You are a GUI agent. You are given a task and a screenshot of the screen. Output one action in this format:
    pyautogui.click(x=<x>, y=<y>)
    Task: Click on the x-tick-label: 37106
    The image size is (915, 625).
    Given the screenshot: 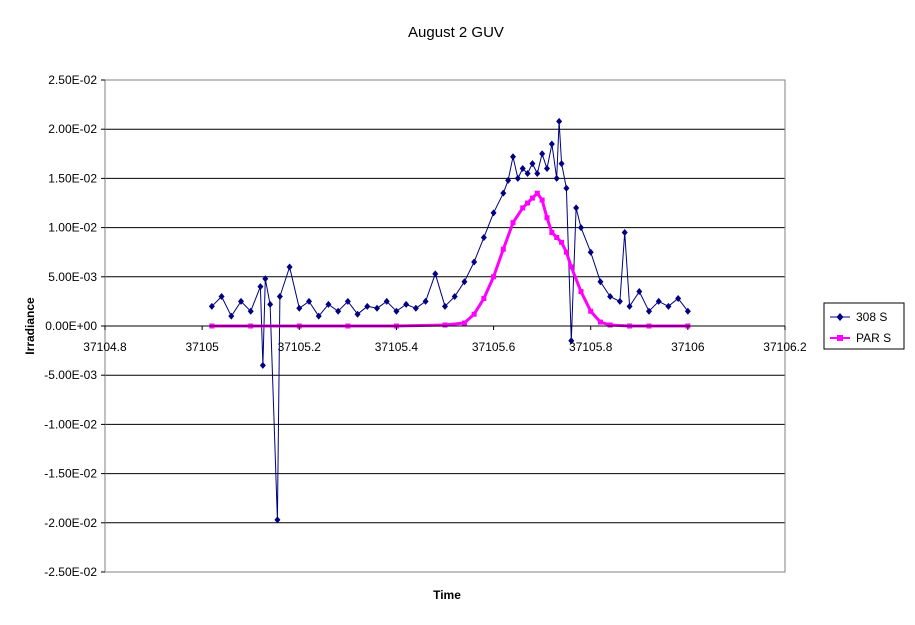 What is the action you would take?
    pyautogui.click(x=688, y=347)
    